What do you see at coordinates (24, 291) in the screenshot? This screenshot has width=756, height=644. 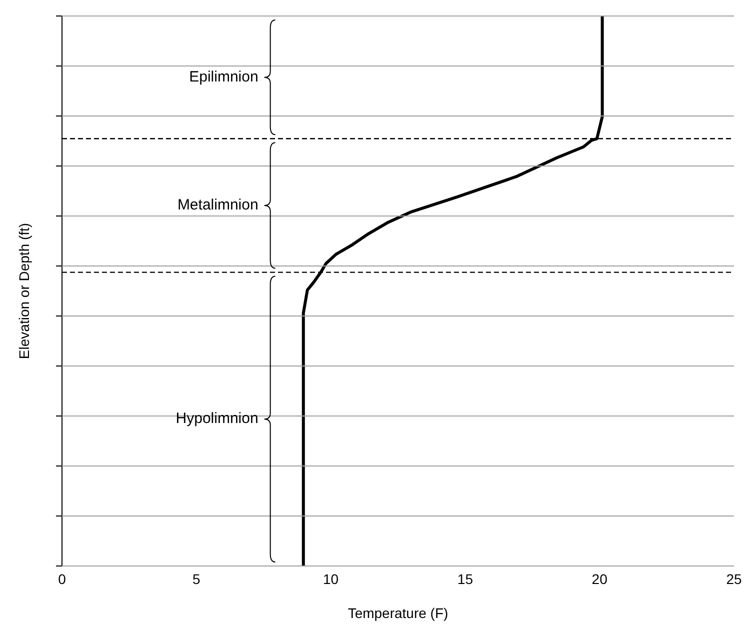 I see `y-axis-title: Elevation or Depth (ft)` at bounding box center [24, 291].